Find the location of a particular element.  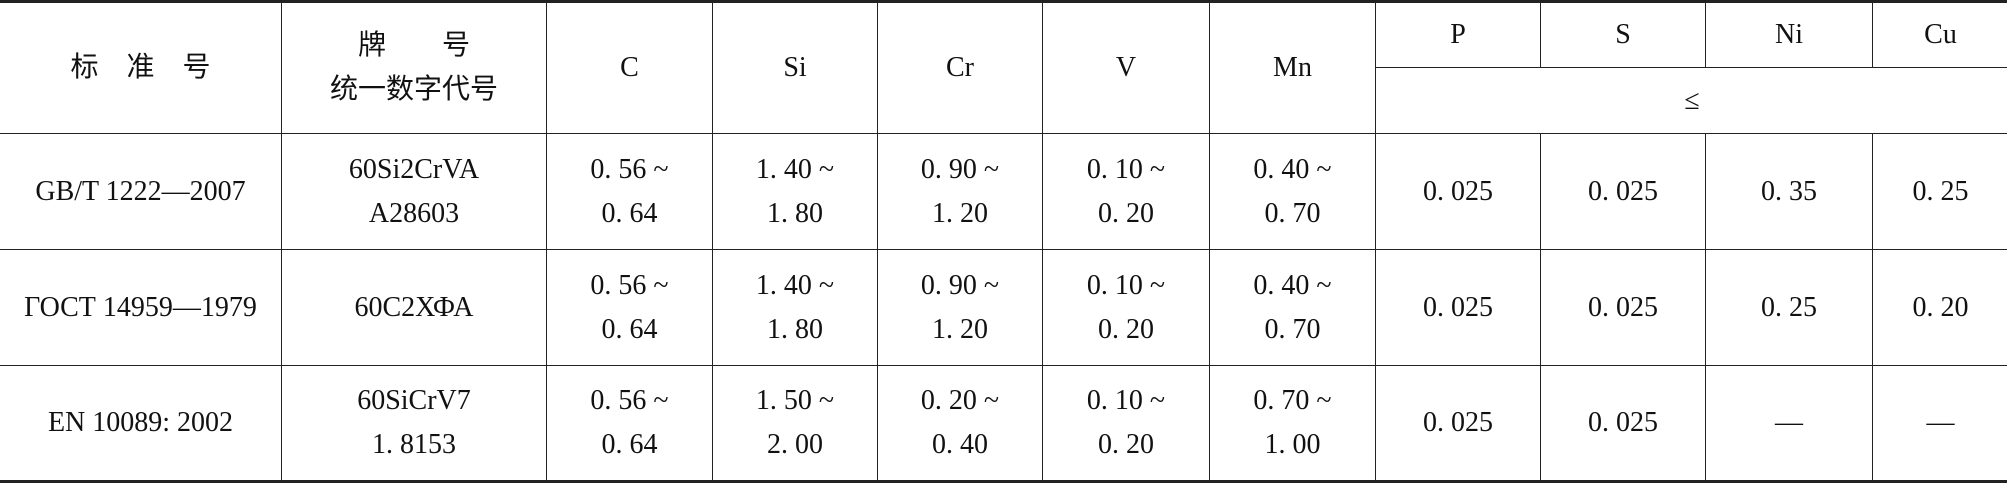

table-cell: EN 10089: 2002 is located at coordinates (141, 423).